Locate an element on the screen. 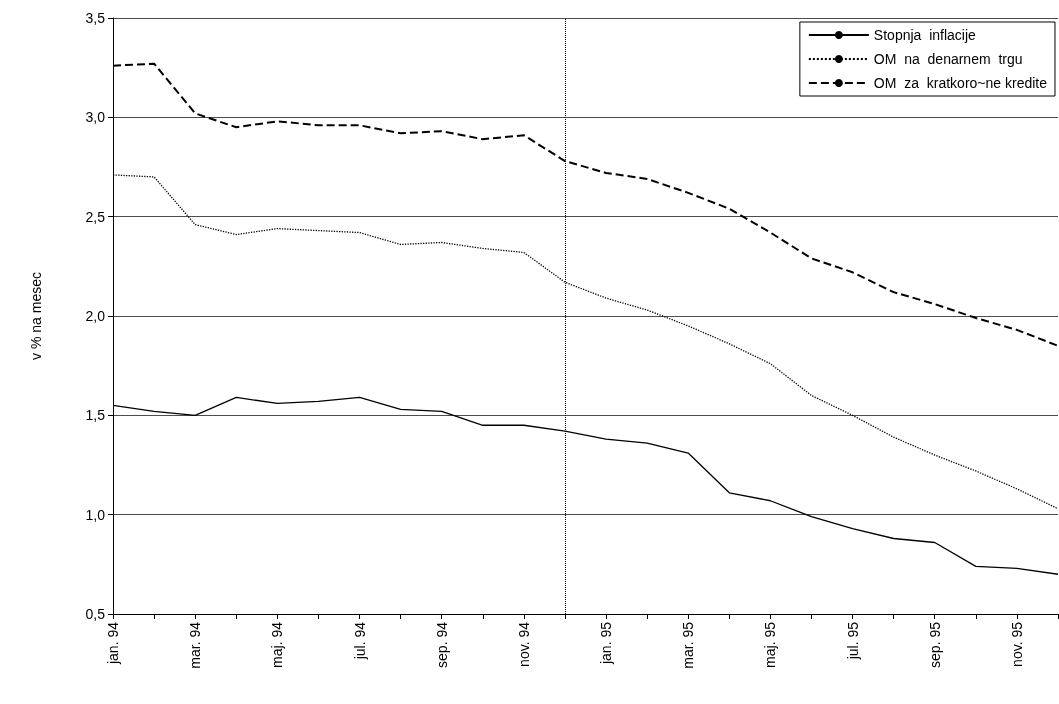  y-tick-label: 0,5 is located at coordinates (95, 614).